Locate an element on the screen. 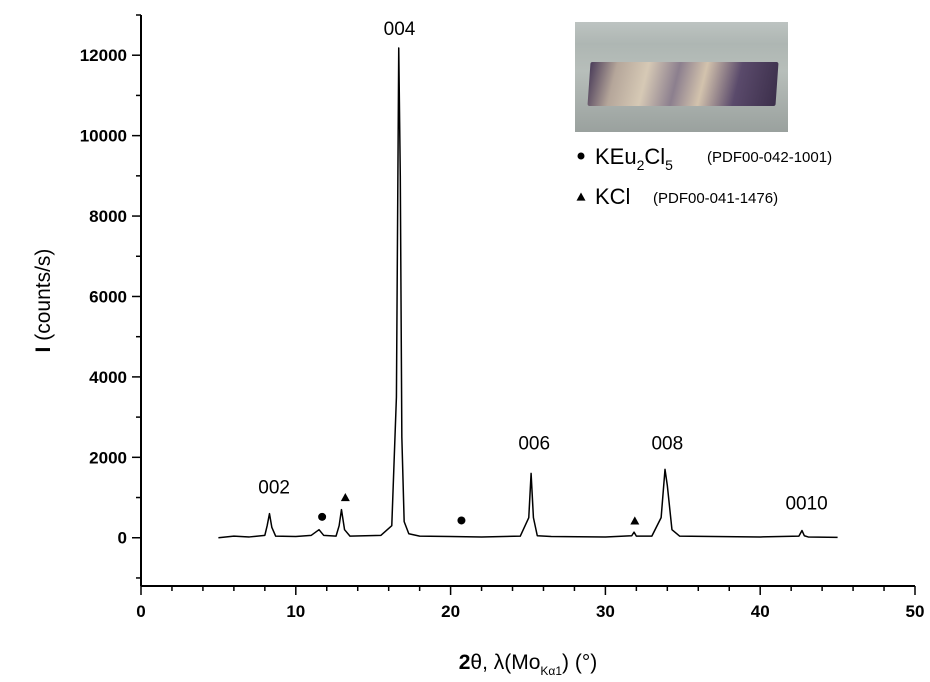 The image size is (930, 682). y-tick-label: 6000 is located at coordinates (108, 296).